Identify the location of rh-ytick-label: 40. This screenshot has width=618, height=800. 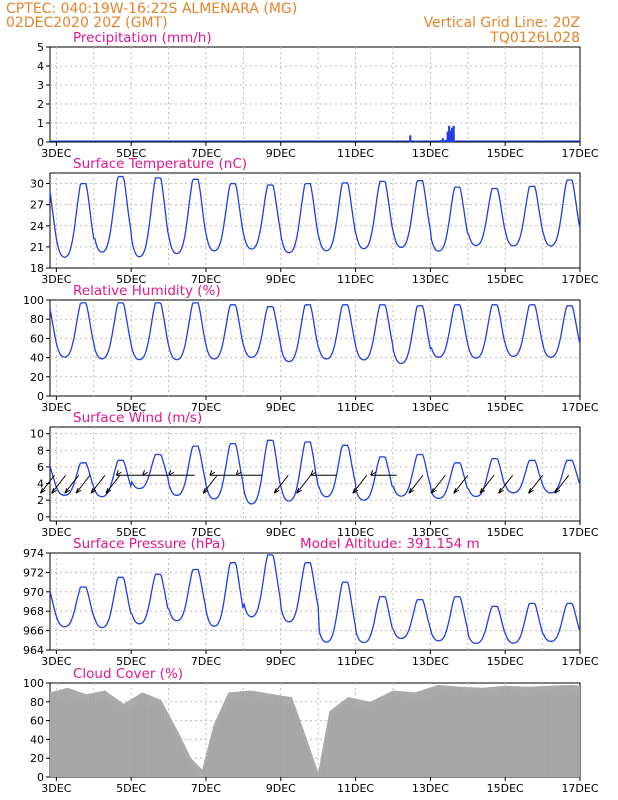
(37, 358).